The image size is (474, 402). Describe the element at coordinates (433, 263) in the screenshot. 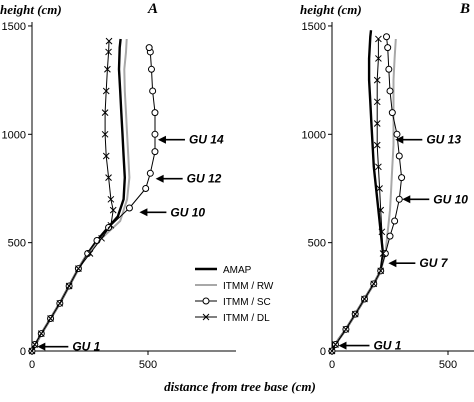

I see `panel-b-annotation-label: GU 7` at that location.